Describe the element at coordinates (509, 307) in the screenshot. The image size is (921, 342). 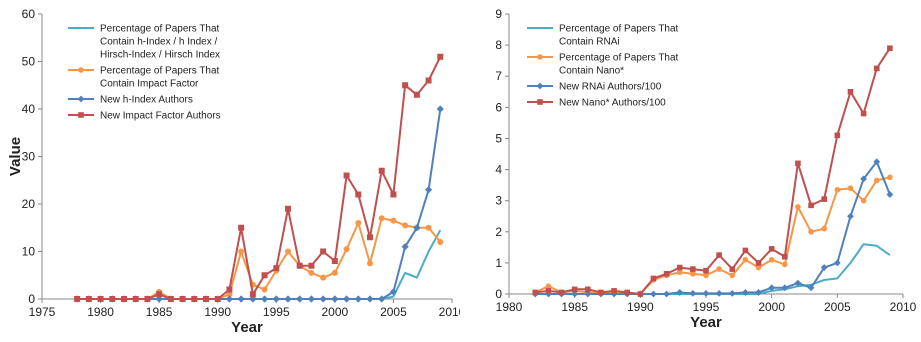
I see `x-tick-label: 1980` at that location.